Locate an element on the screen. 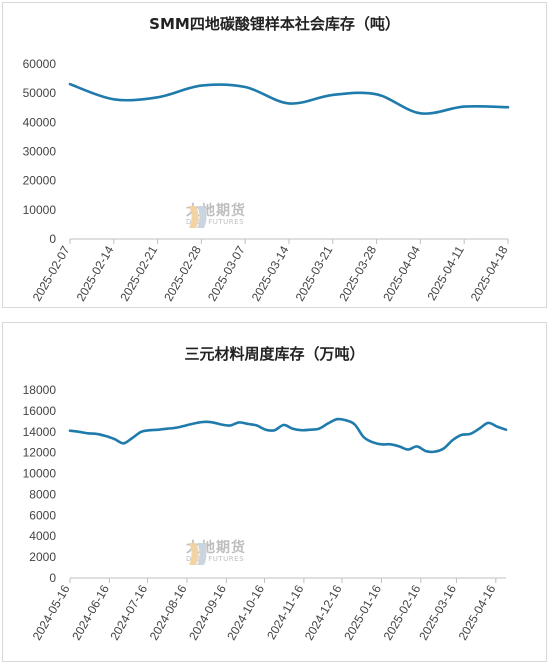 This screenshot has height=666, width=550. y-tick-label: 12000 is located at coordinates (40, 453).